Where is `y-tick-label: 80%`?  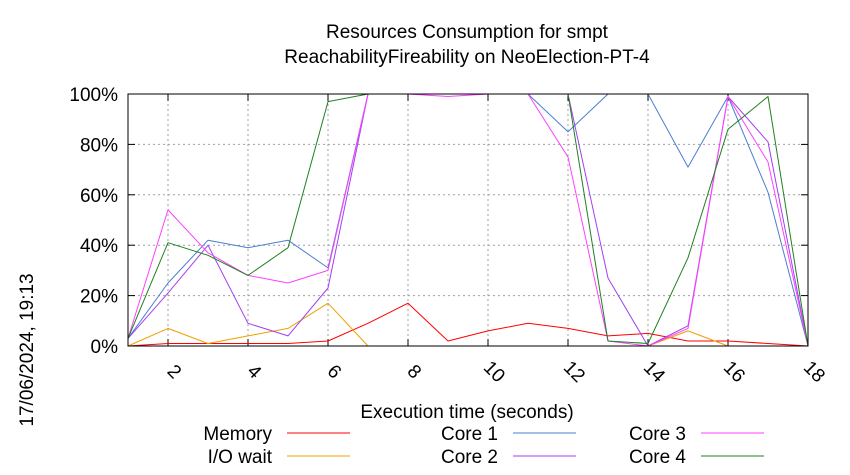 y-tick-label: 80% is located at coordinates (99, 145).